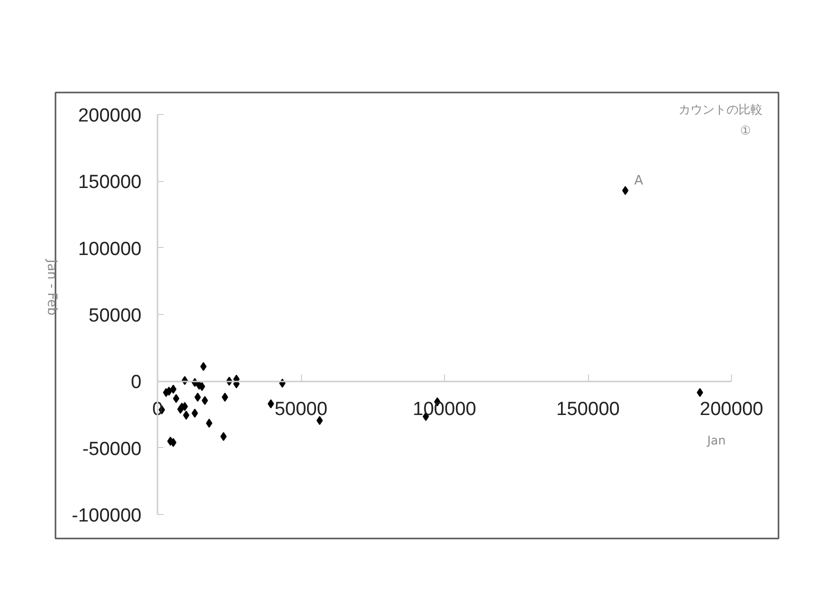 This screenshot has height=610, width=840. Describe the element at coordinates (301, 409) in the screenshot. I see `x-tick-label: 50000` at that location.